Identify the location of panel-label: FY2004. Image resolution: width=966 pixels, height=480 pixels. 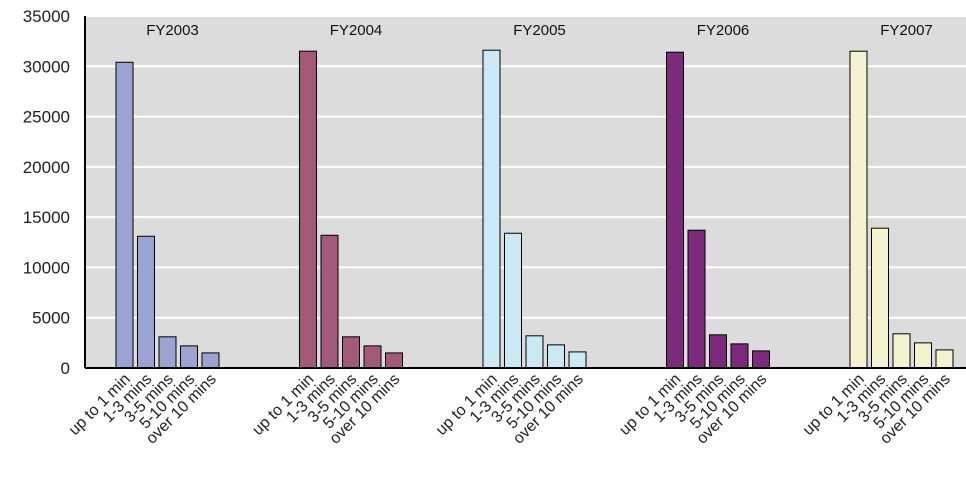
(356, 30).